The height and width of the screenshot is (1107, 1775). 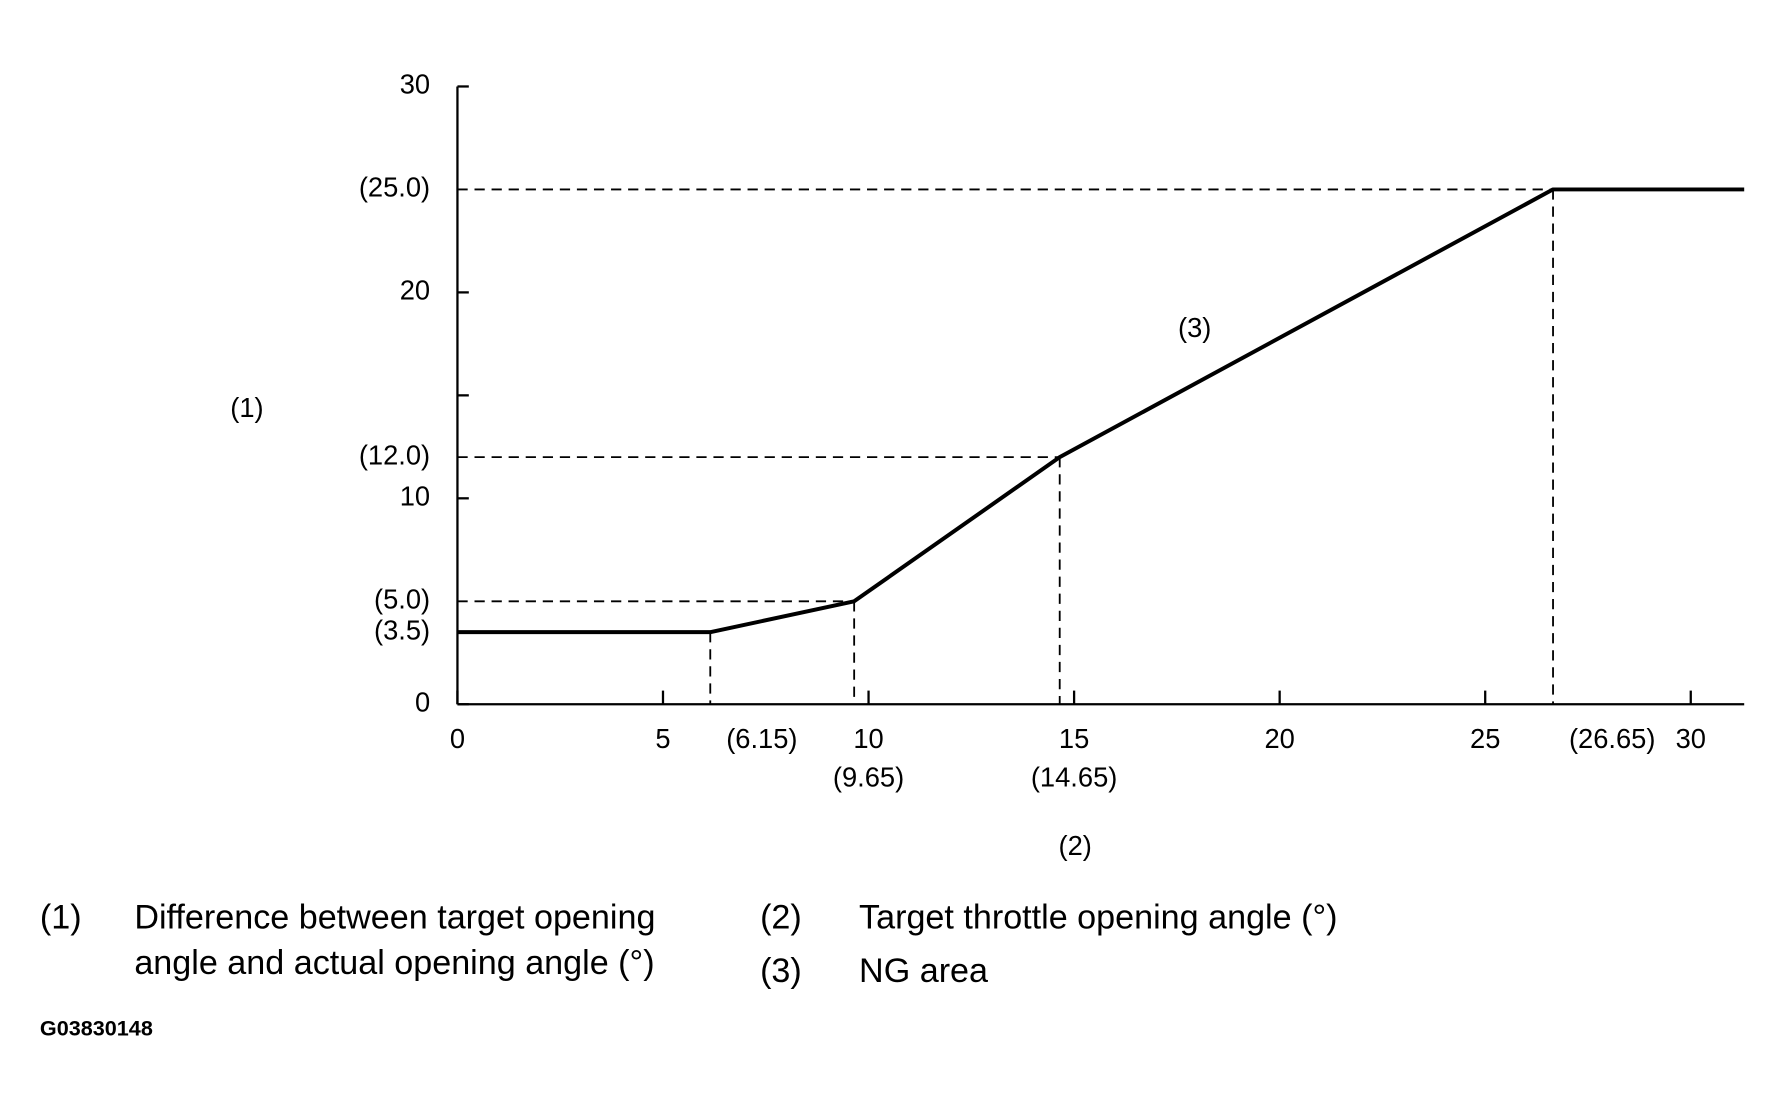 What do you see at coordinates (415, 84) in the screenshot?
I see `y-tick-label: 30` at bounding box center [415, 84].